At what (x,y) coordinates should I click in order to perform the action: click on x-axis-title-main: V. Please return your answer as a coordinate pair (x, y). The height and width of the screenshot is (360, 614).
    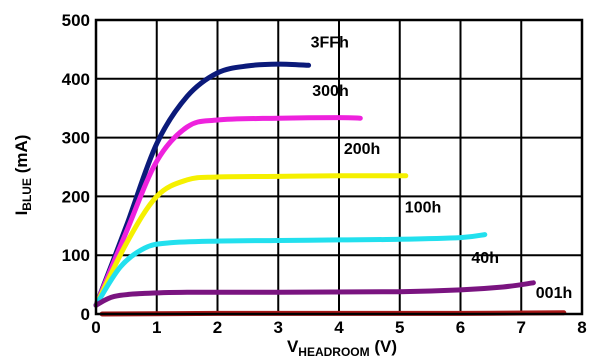
    Looking at the image, I should click on (293, 346).